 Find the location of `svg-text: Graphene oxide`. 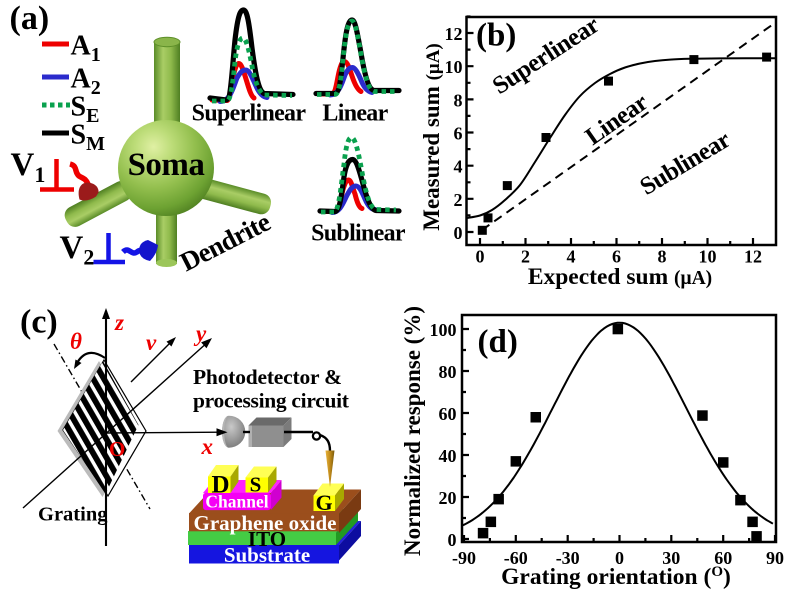

svg-text: Graphene oxide is located at coordinates (265, 523).